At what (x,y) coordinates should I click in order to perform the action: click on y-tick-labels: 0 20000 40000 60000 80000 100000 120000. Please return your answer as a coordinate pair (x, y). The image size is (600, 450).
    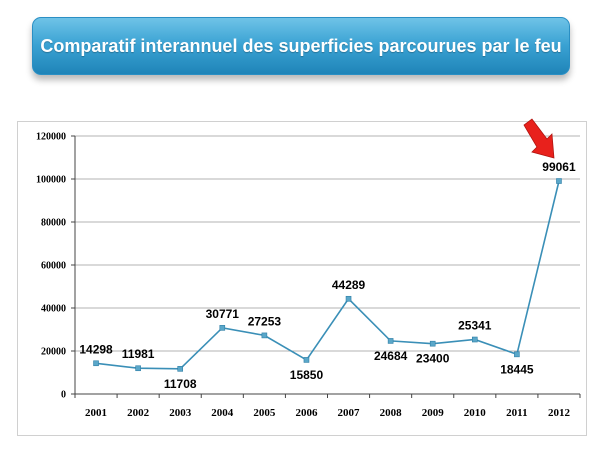
    Looking at the image, I should click on (51, 266).